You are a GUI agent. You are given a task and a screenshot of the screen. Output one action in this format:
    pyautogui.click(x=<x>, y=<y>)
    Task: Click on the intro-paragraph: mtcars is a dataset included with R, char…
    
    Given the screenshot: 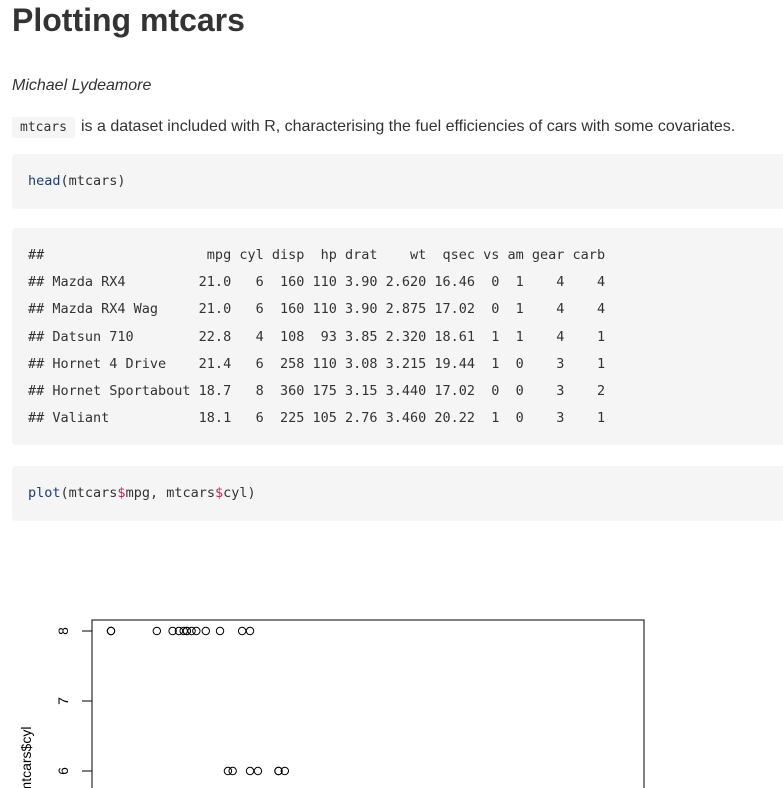 What is the action you would take?
    pyautogui.click(x=373, y=127)
    